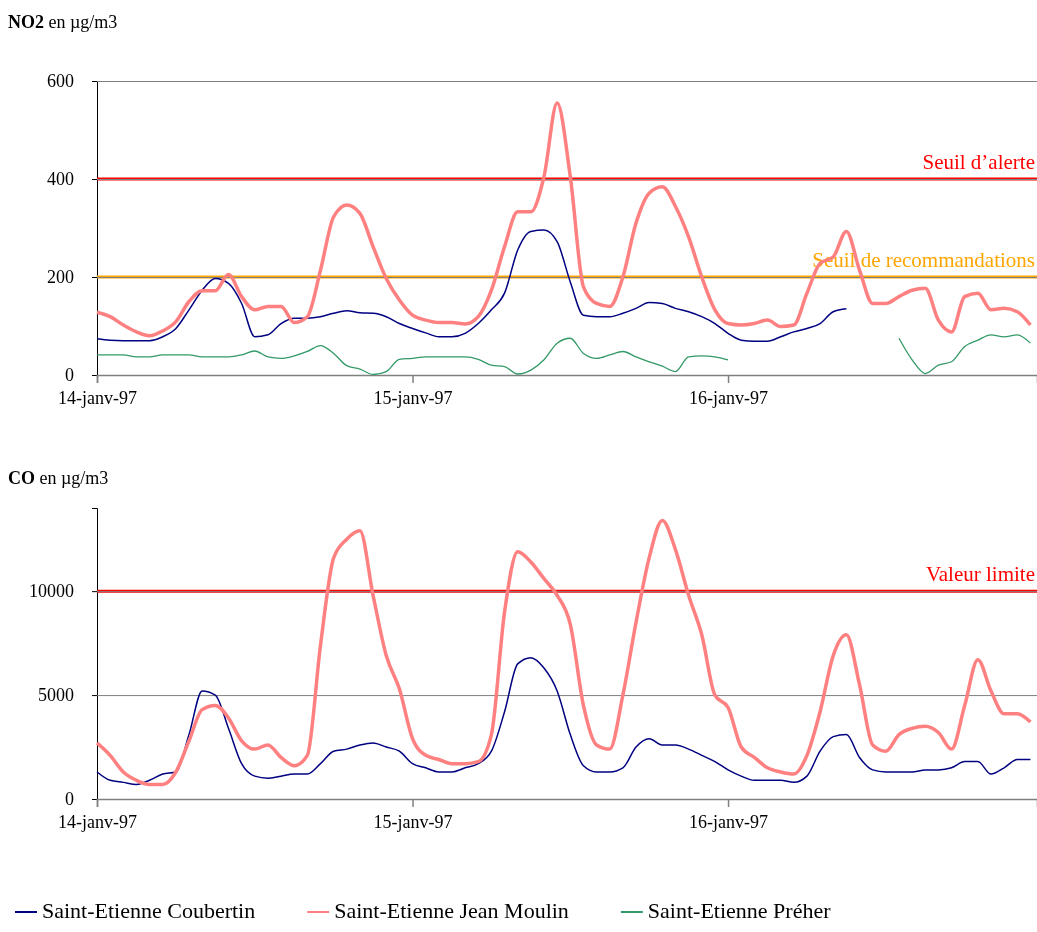 The width and height of the screenshot is (1037, 932). I want to click on ref-line-label: Valeur limite, so click(980, 574).